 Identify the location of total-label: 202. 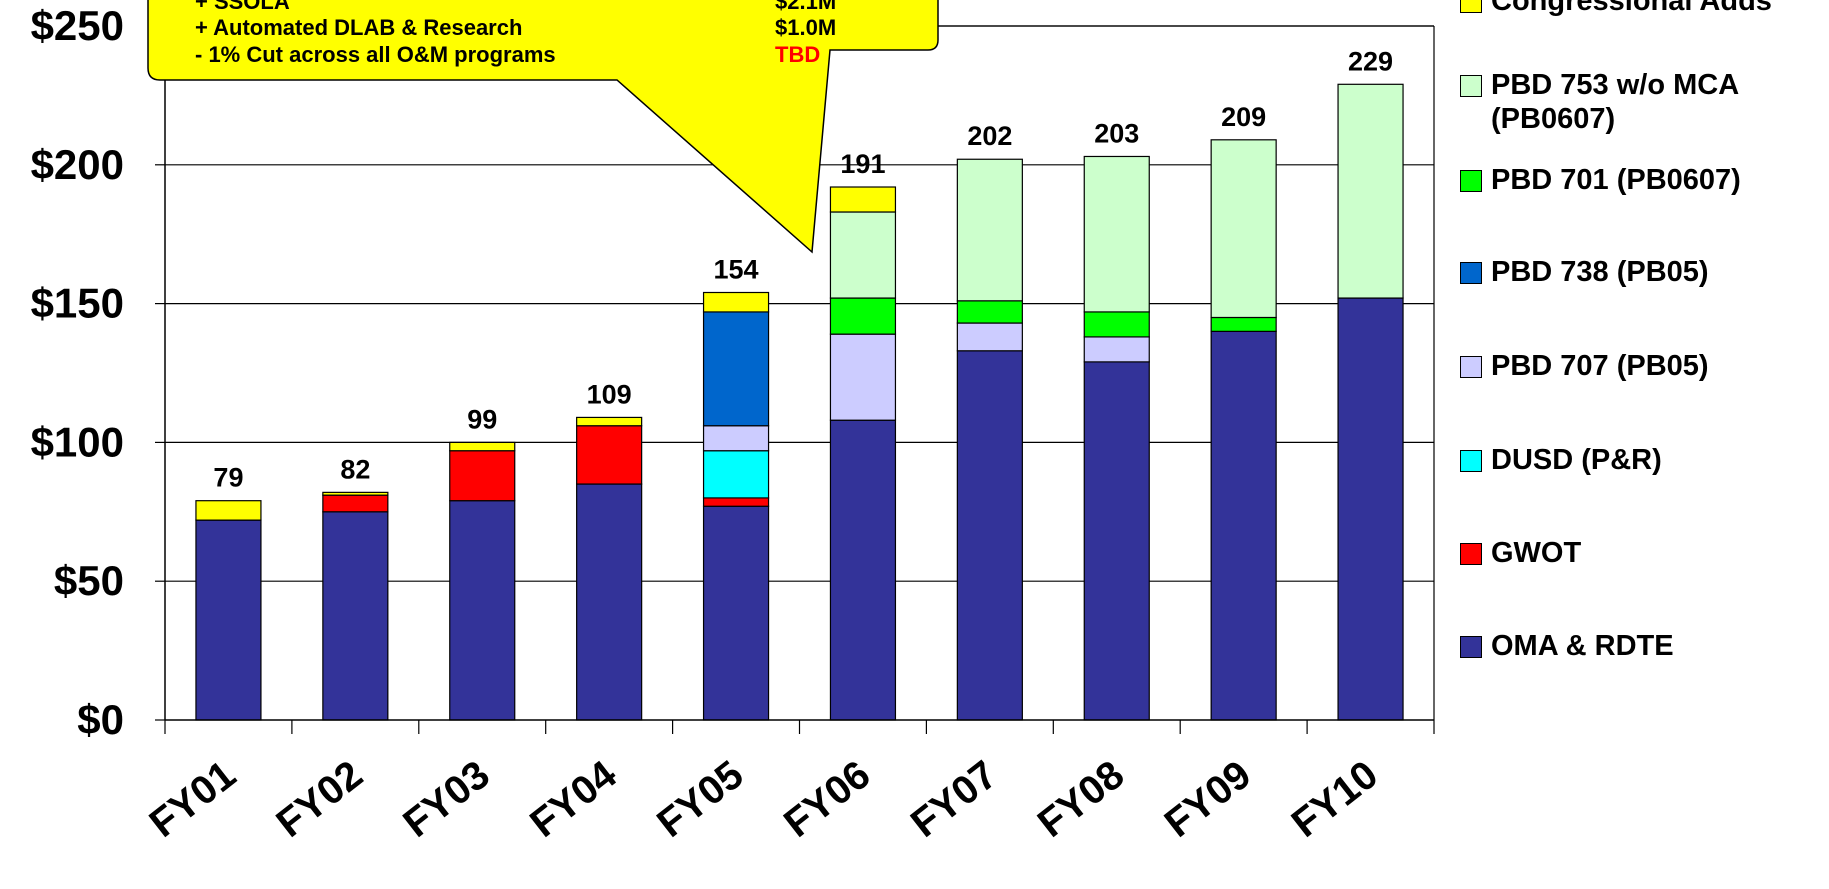
(989, 136).